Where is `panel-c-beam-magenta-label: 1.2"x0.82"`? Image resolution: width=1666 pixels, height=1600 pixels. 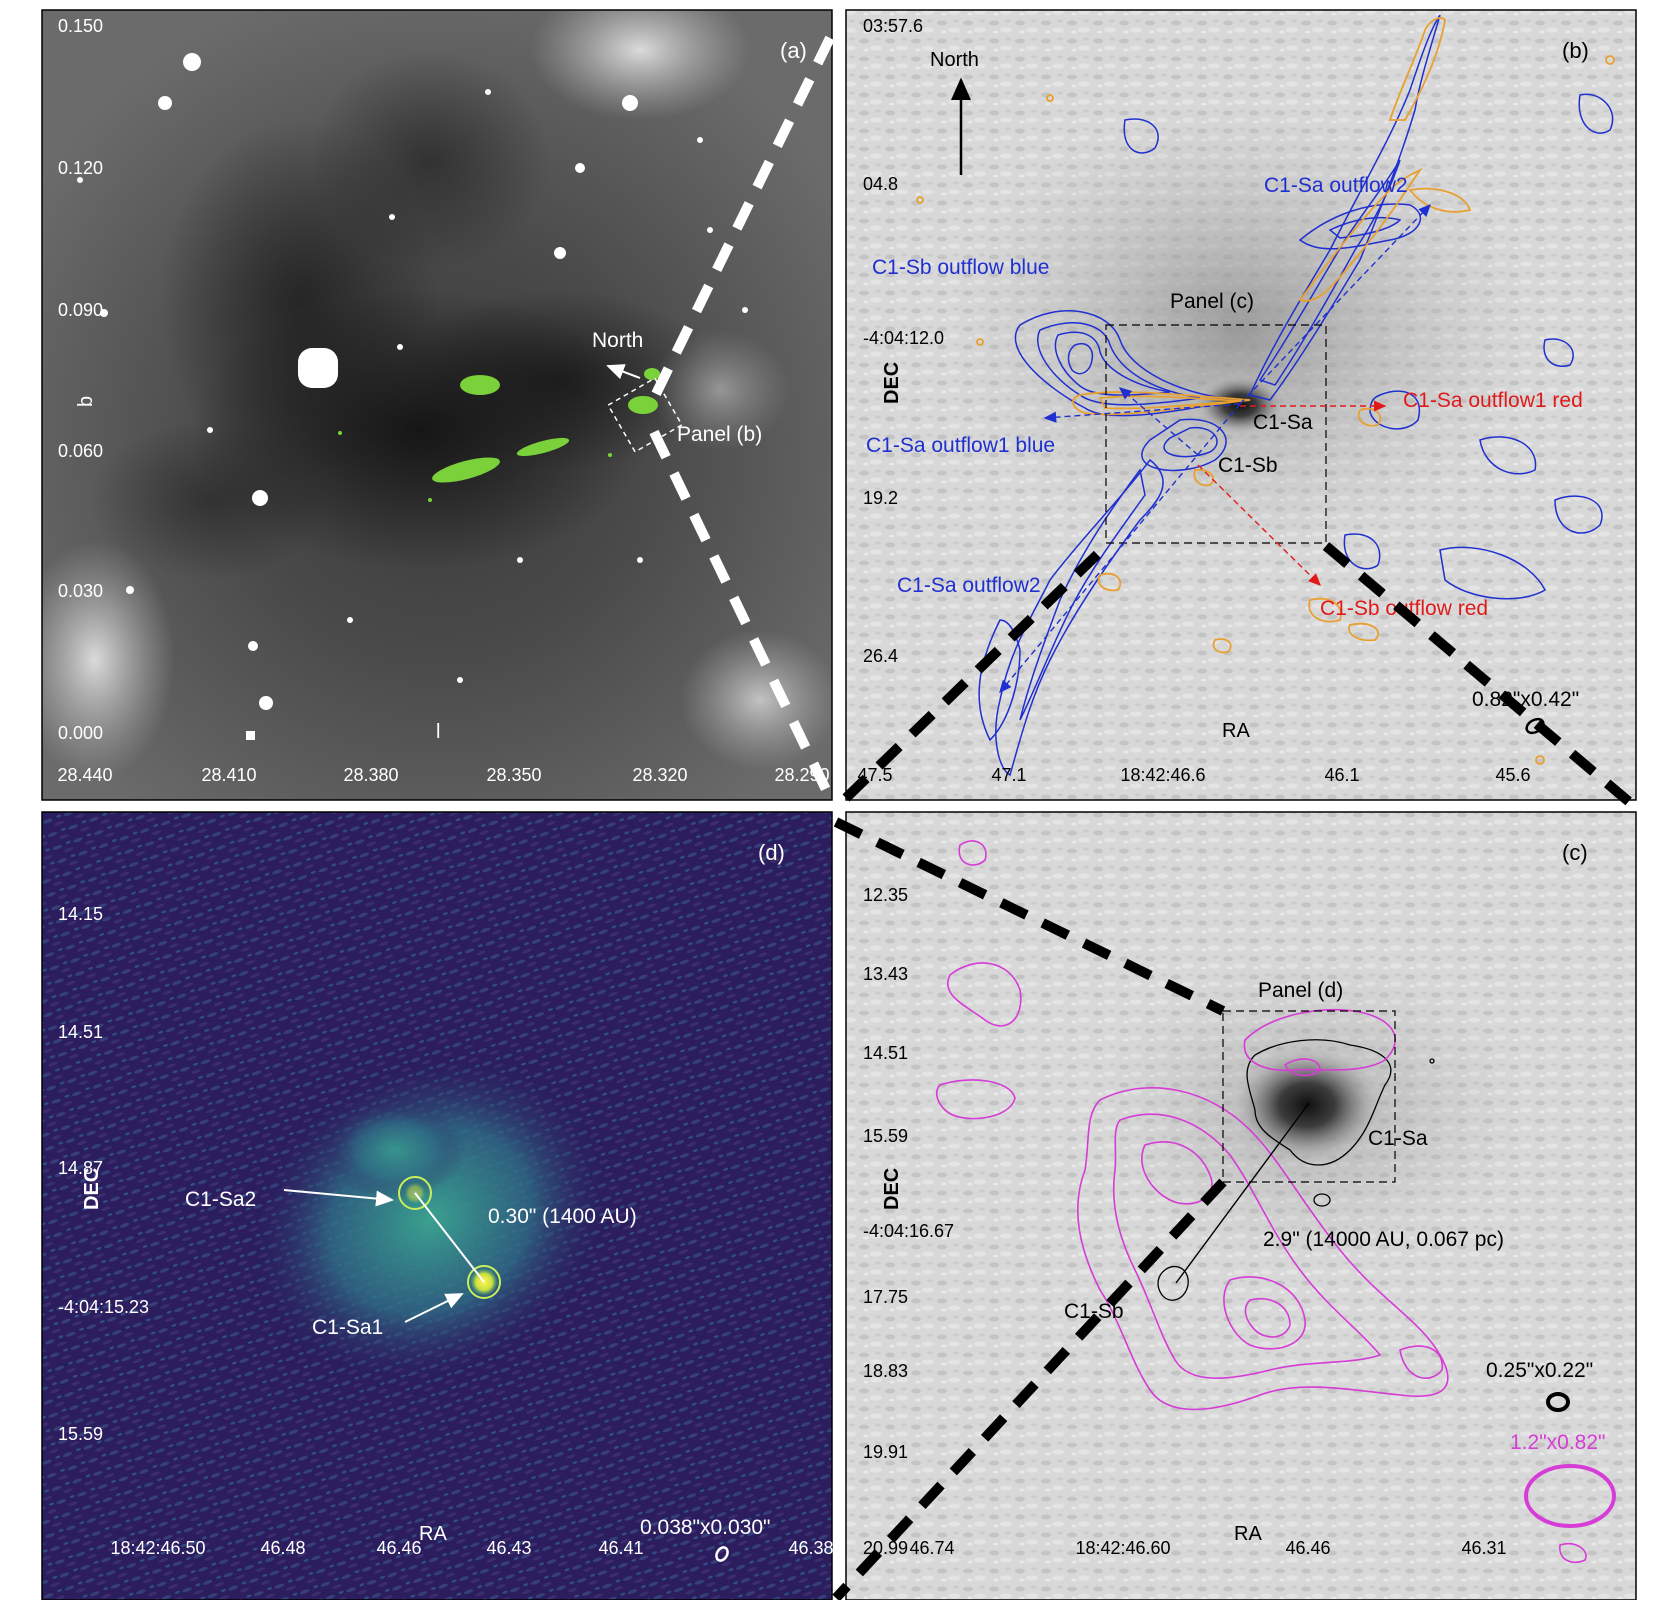 panel-c-beam-magenta-label: 1.2"x0.82" is located at coordinates (1557, 1442).